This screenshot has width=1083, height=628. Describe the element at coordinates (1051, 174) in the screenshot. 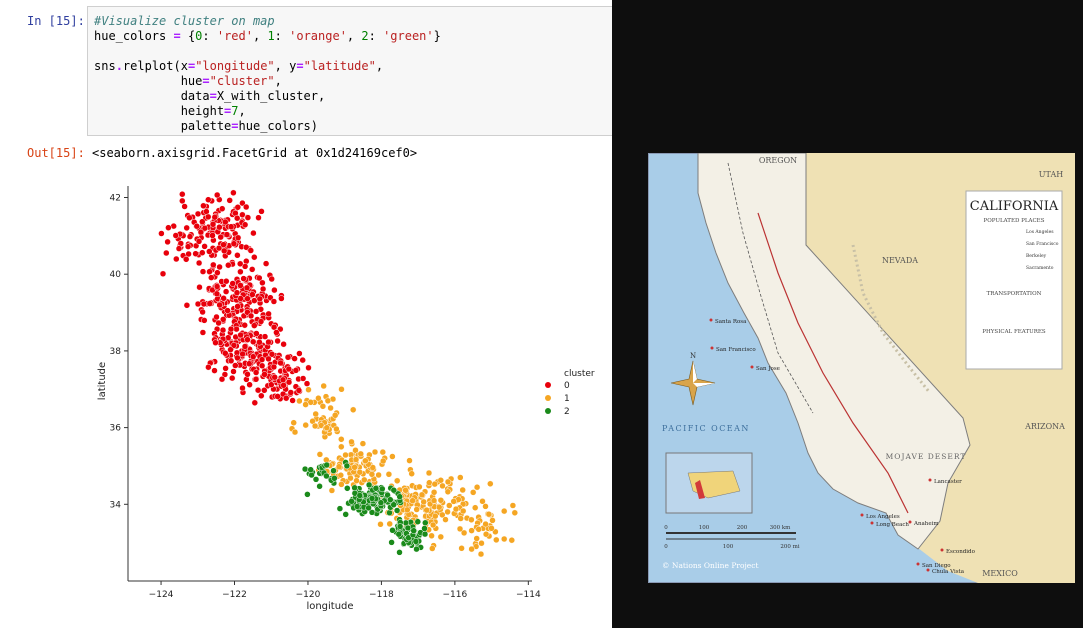

I see `state-label: UTAH` at that location.